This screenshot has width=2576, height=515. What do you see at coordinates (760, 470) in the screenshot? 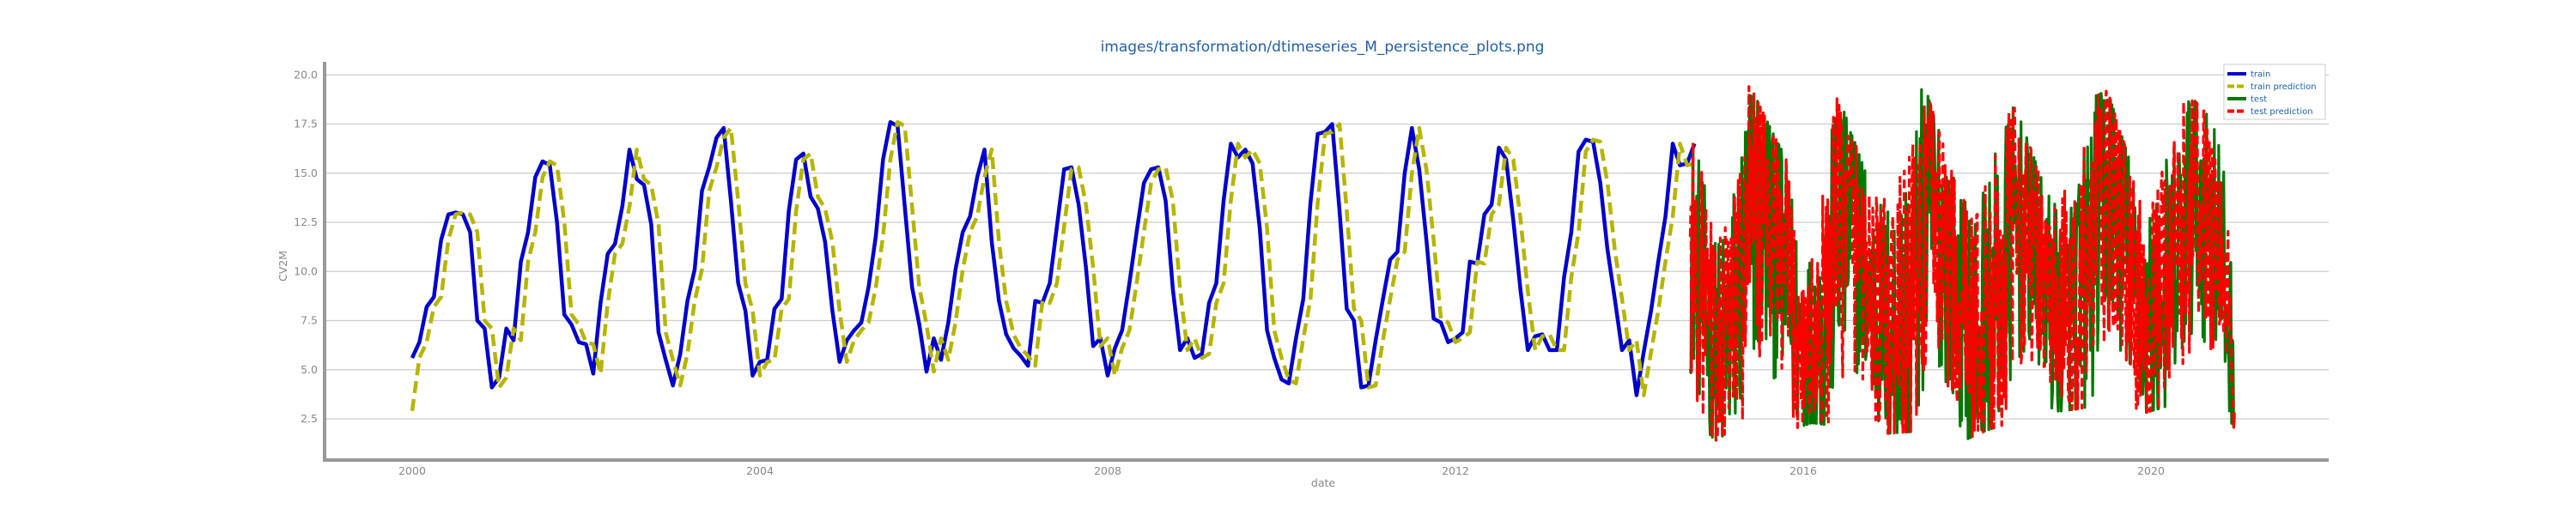
I see `x-tick-label: 2004` at bounding box center [760, 470].